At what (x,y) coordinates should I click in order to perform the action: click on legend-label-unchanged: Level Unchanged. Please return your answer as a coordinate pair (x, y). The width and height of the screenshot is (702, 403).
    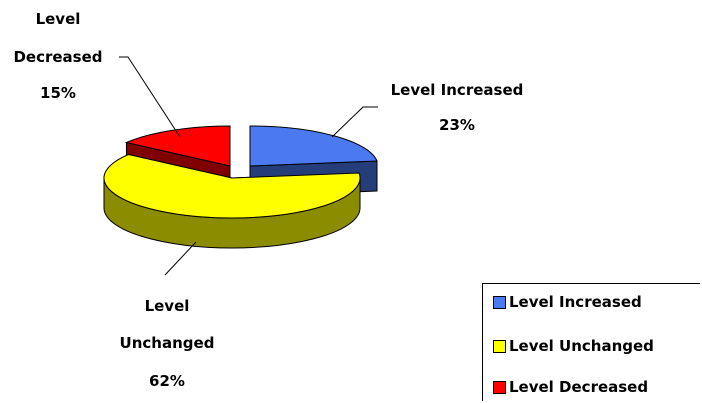
    Looking at the image, I should click on (581, 346).